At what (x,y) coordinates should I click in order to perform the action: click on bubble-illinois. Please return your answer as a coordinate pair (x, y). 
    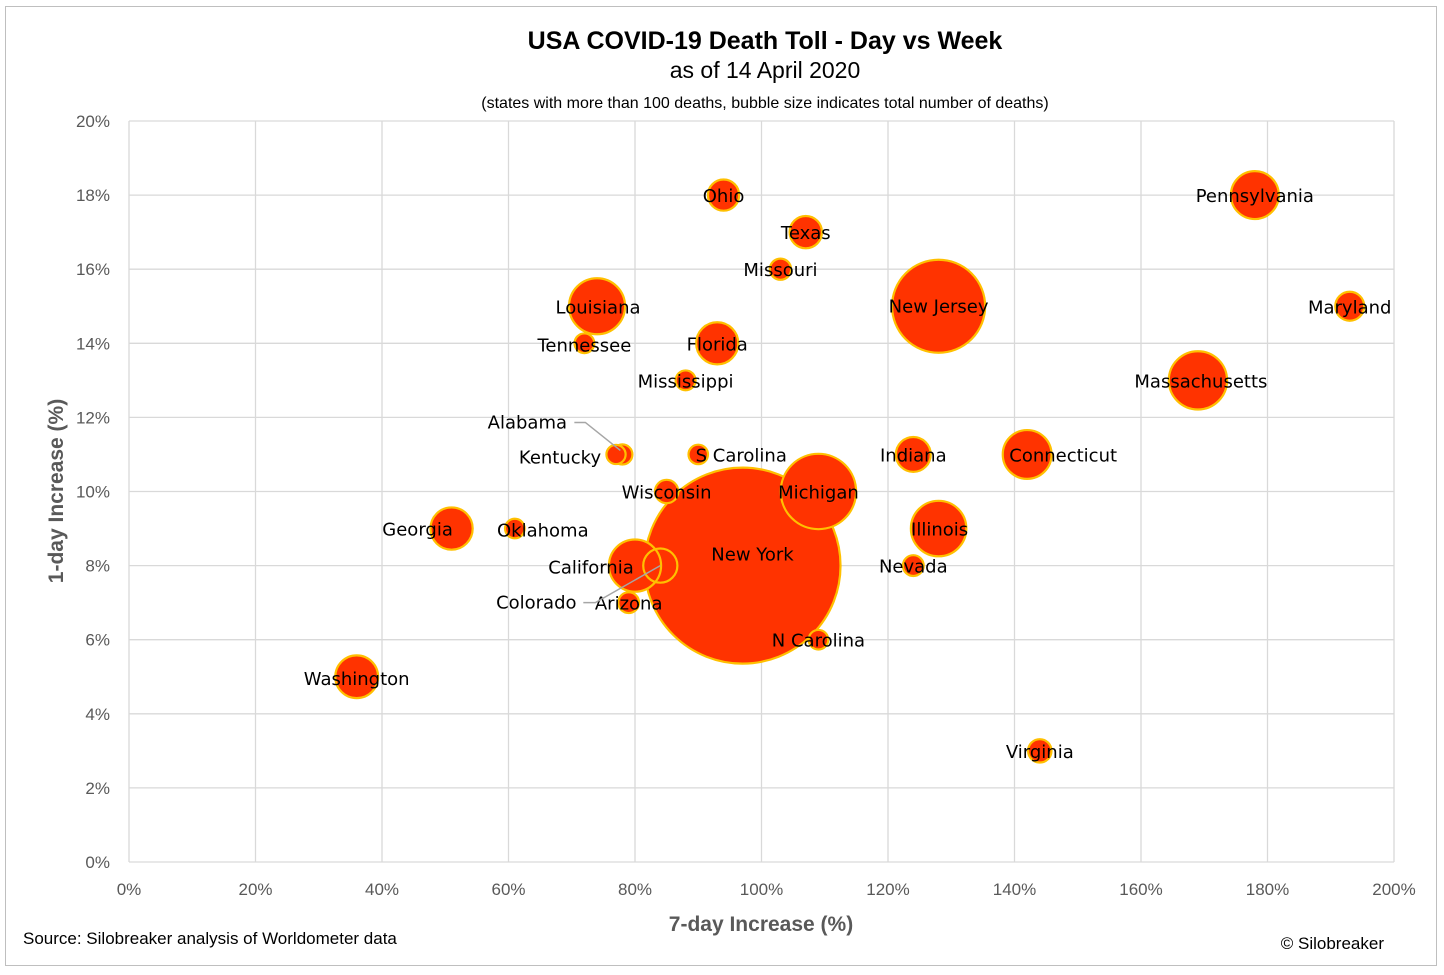
    Looking at the image, I should click on (938, 528).